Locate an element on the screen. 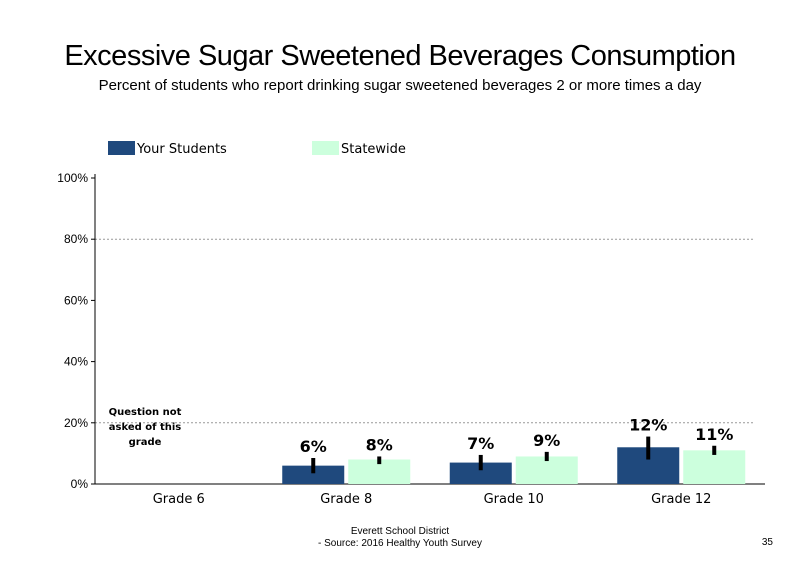 This screenshot has height=568, width=800. y-tick-label: 40% is located at coordinates (76, 362).